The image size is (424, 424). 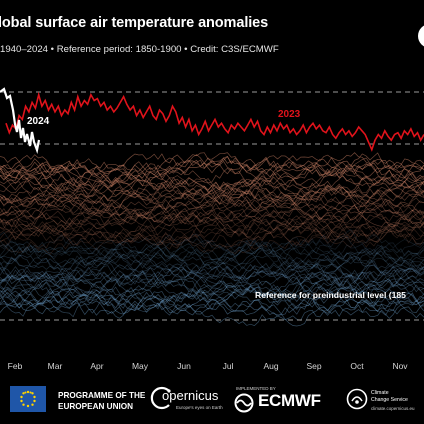 I want to click on month-tick-label: Oct, so click(x=357, y=366).